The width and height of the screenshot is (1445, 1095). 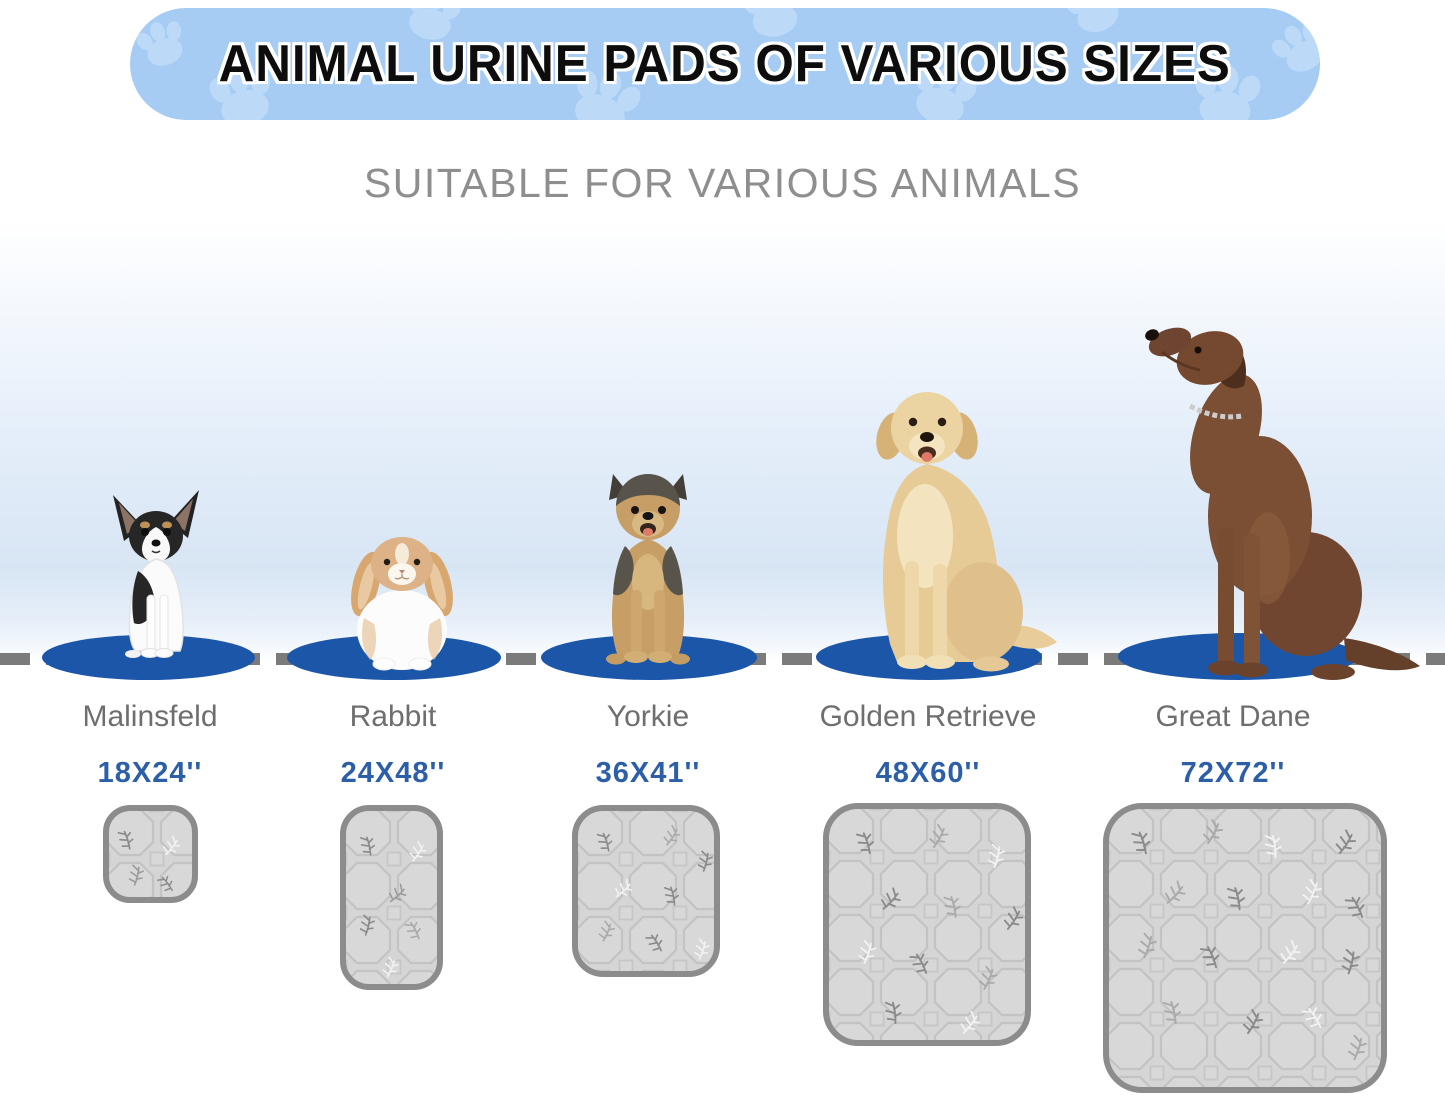 What do you see at coordinates (648, 773) in the screenshot?
I see `pad-size-label: 36X41''` at bounding box center [648, 773].